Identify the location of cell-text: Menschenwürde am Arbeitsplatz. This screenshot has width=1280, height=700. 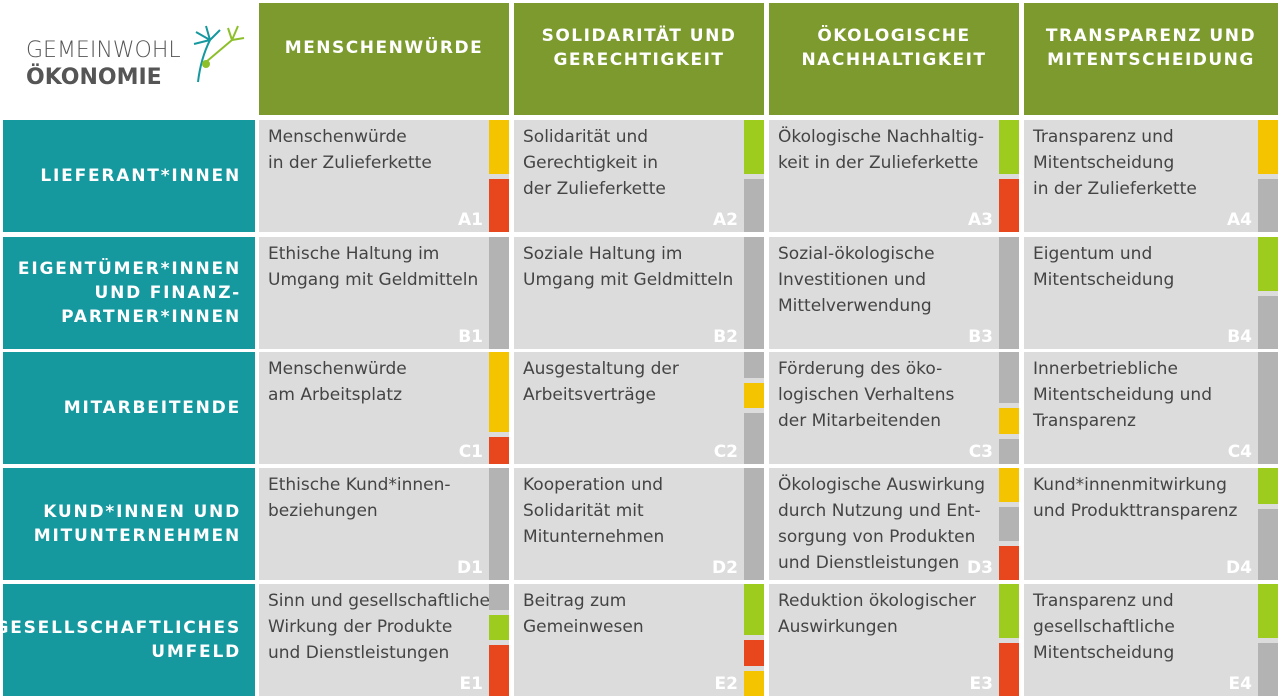
(337, 382).